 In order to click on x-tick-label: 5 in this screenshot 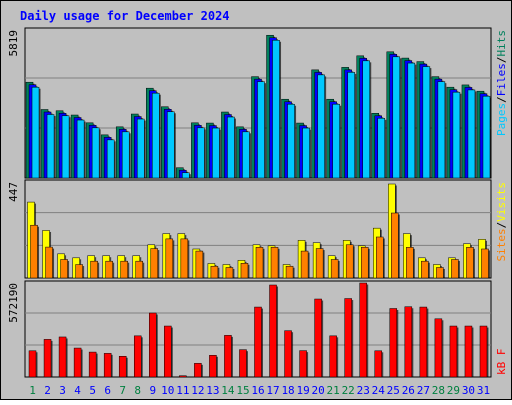, I will do `click(92, 390)`.